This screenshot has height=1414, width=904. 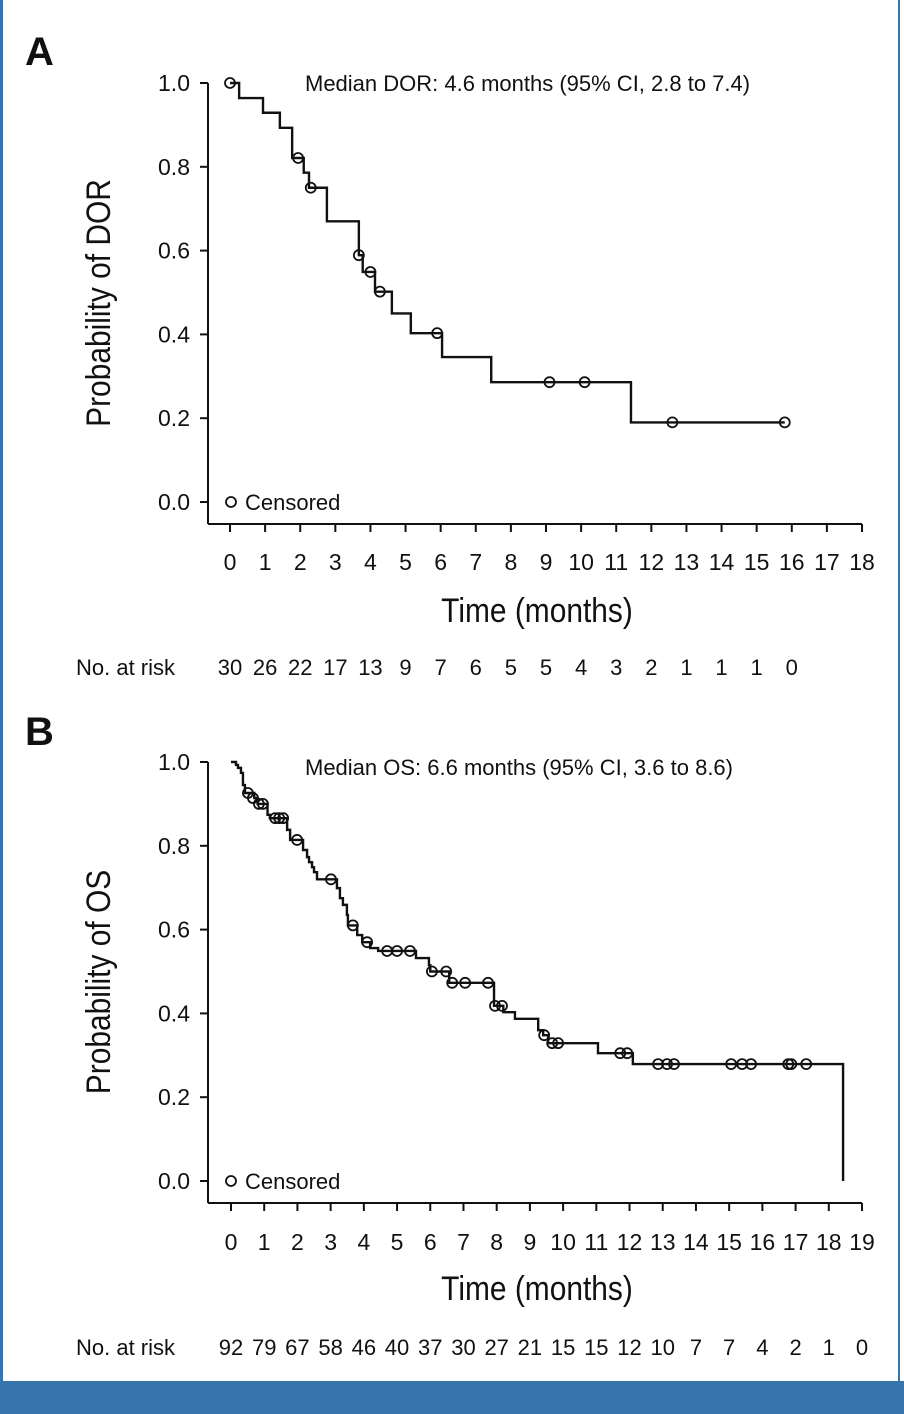 What do you see at coordinates (335, 562) in the screenshot?
I see `x-tick-label: 3` at bounding box center [335, 562].